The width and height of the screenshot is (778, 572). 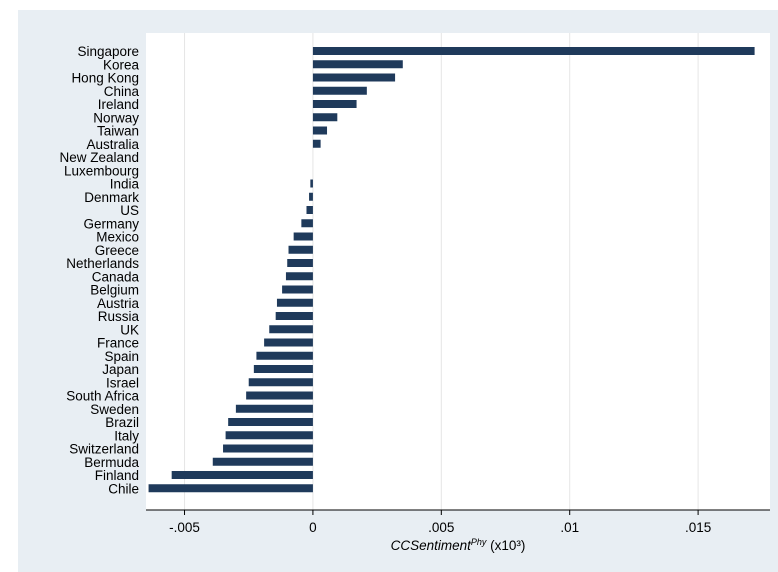 What do you see at coordinates (122, 382) in the screenshot?
I see `category-label: Israel` at bounding box center [122, 382].